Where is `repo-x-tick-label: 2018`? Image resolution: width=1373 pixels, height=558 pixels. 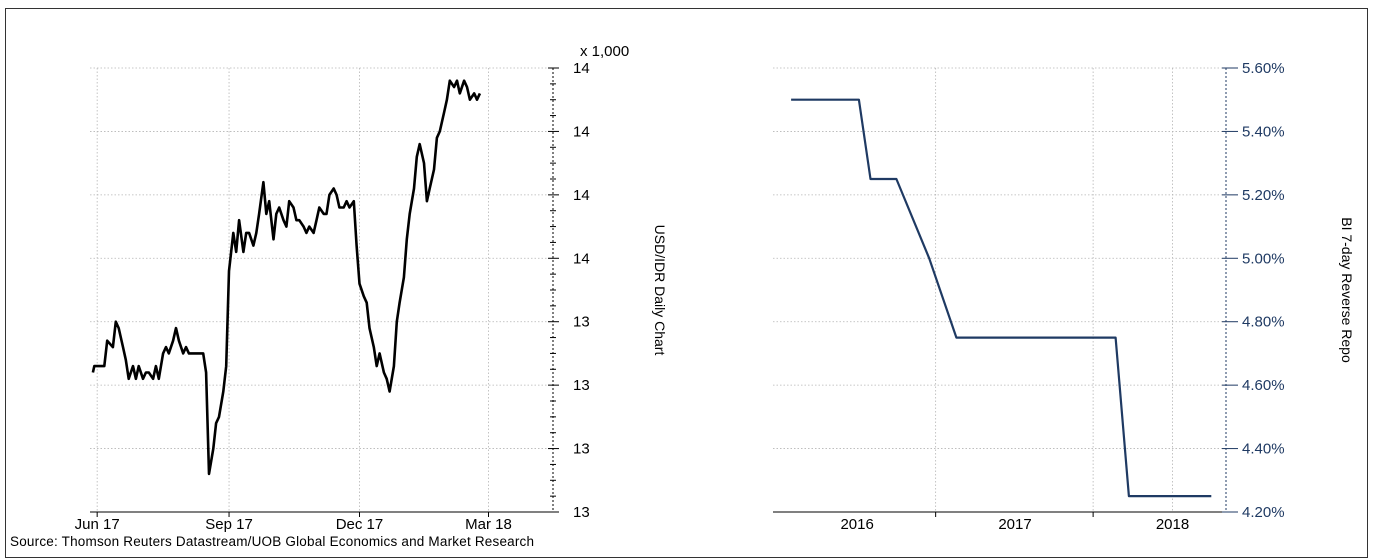
repo-x-tick-label: 2018 is located at coordinates (1172, 524).